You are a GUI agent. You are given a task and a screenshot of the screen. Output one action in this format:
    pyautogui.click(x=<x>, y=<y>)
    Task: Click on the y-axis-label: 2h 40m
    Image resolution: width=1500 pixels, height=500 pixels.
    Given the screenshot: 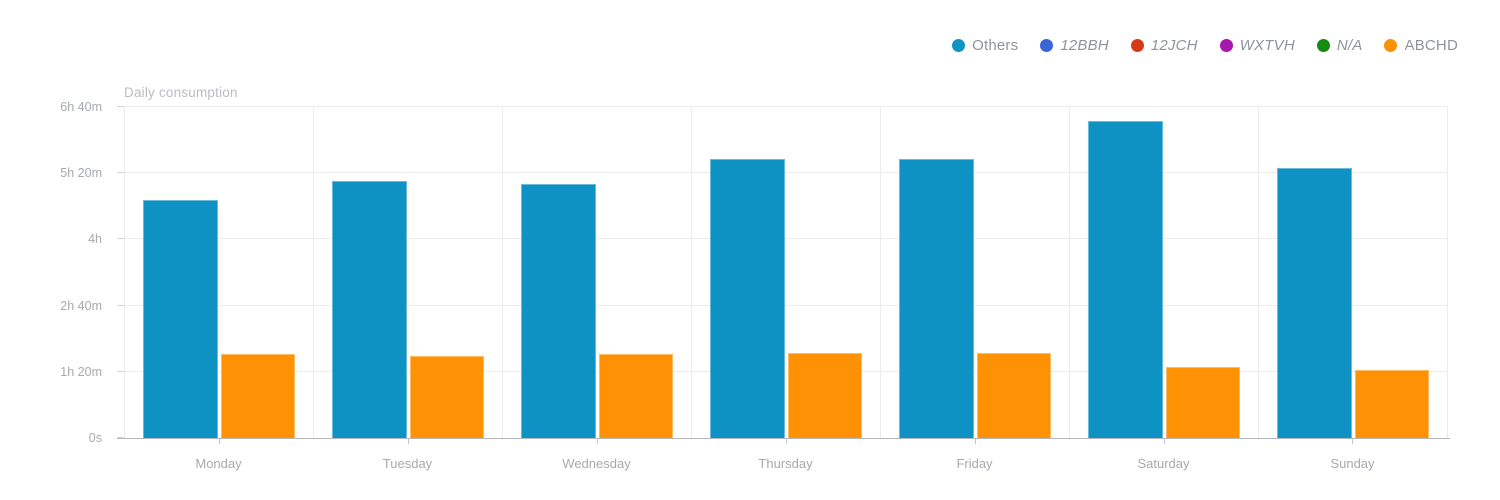 What is the action you would take?
    pyautogui.click(x=81, y=305)
    